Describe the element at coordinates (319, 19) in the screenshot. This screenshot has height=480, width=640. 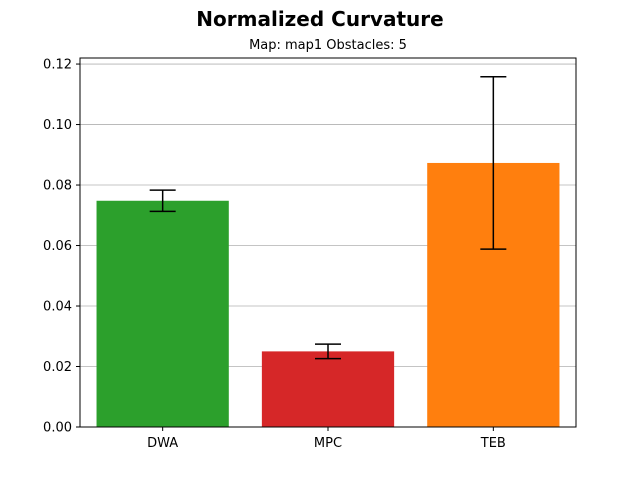
I see `chart-title: Normalized Curvature` at that location.